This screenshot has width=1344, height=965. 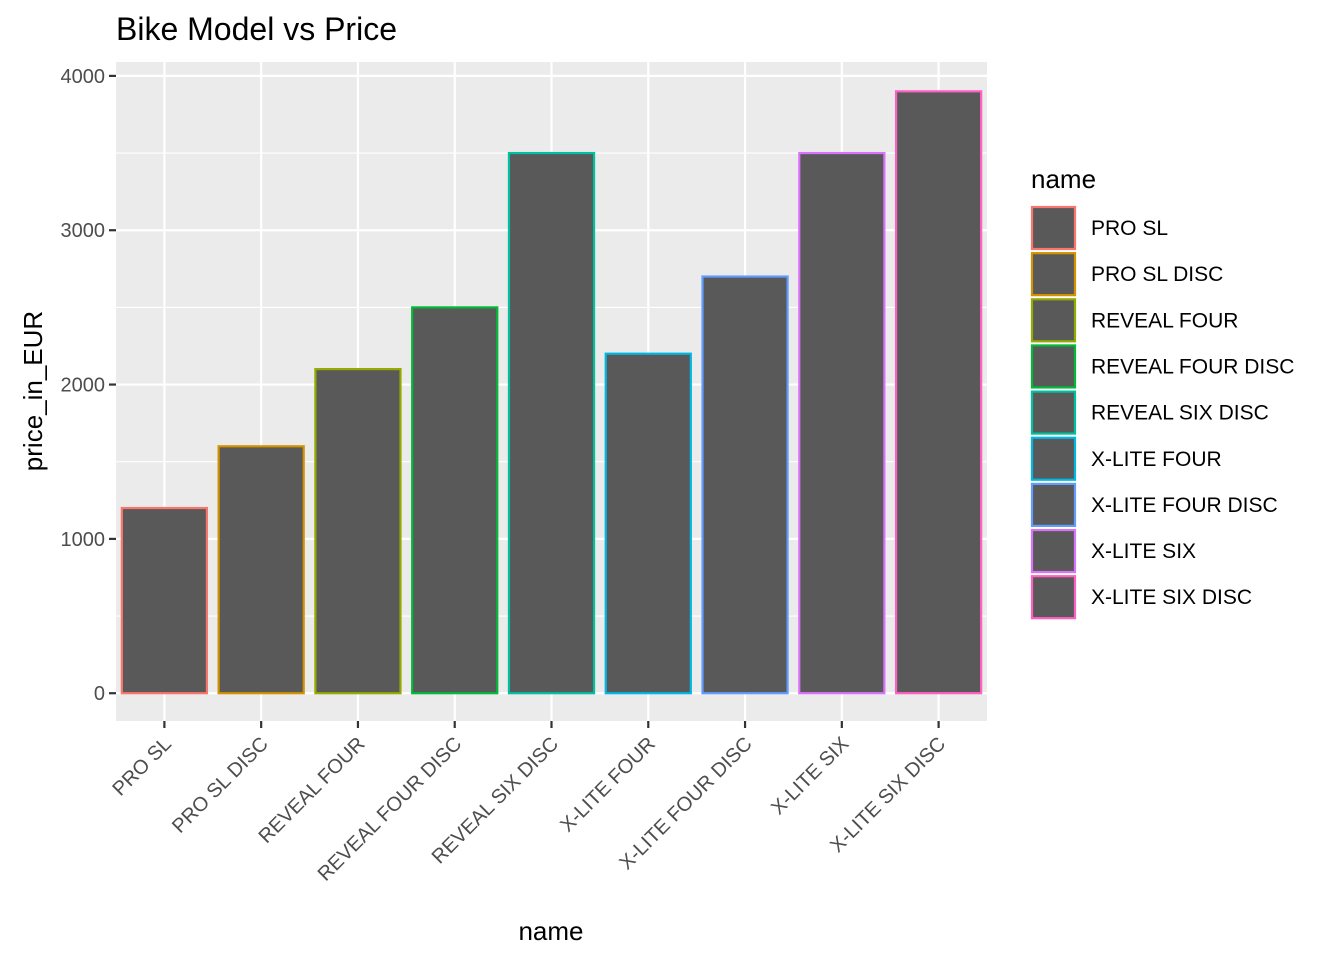 I want to click on legend-title: name, so click(x=1063, y=179).